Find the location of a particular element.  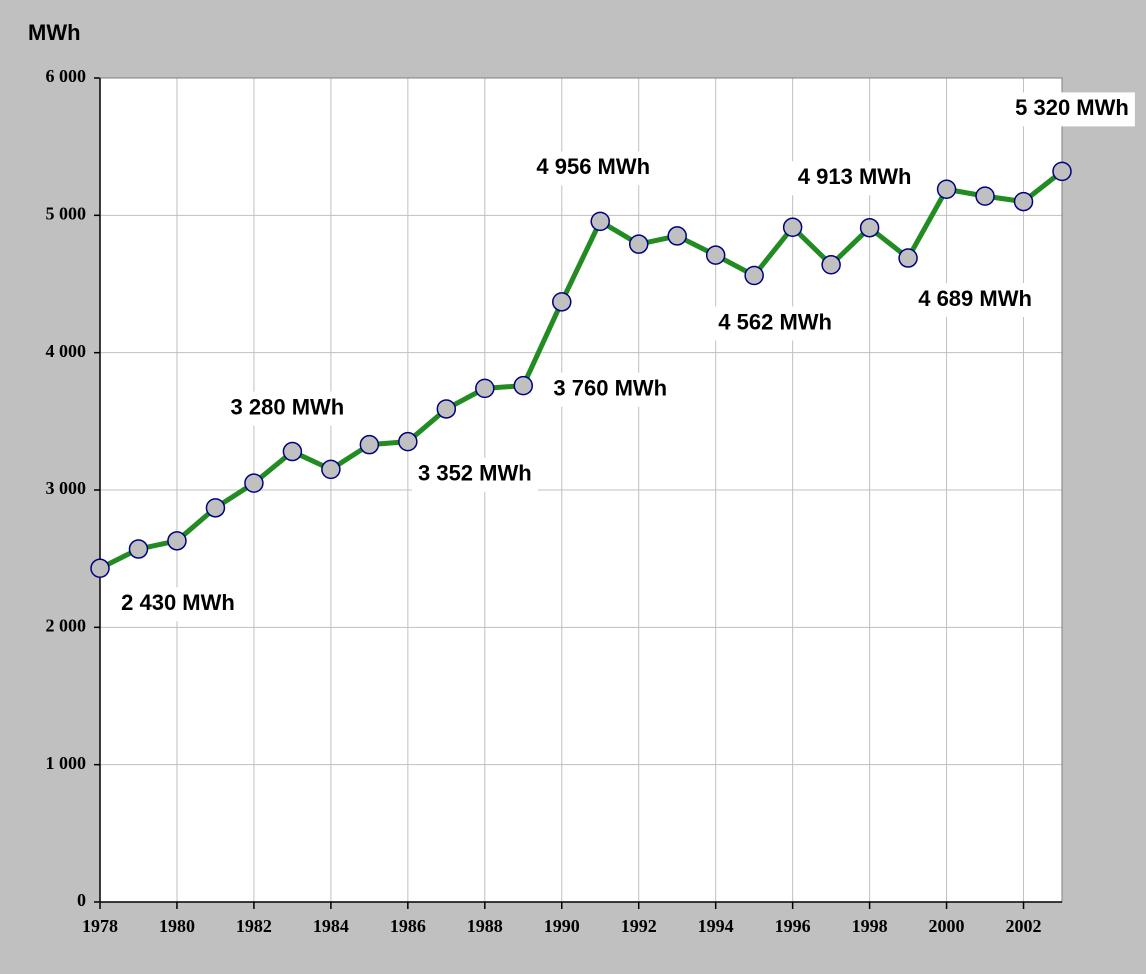

x-tick-label: 1984 is located at coordinates (331, 926).